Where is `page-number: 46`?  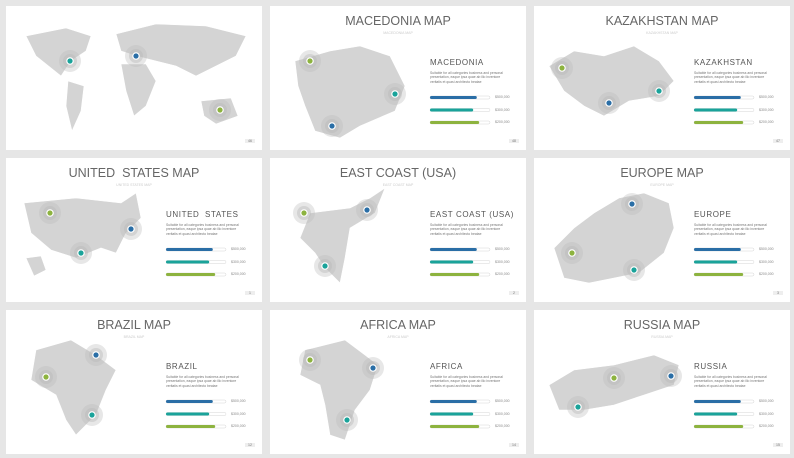 page-number: 46 is located at coordinates (250, 141).